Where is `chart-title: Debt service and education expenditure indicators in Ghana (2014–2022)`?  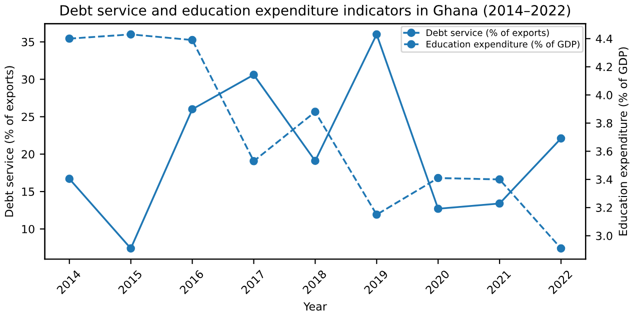
chart-title: Debt service and education expenditure indicators in Ghana (2014–2022) is located at coordinates (315, 11).